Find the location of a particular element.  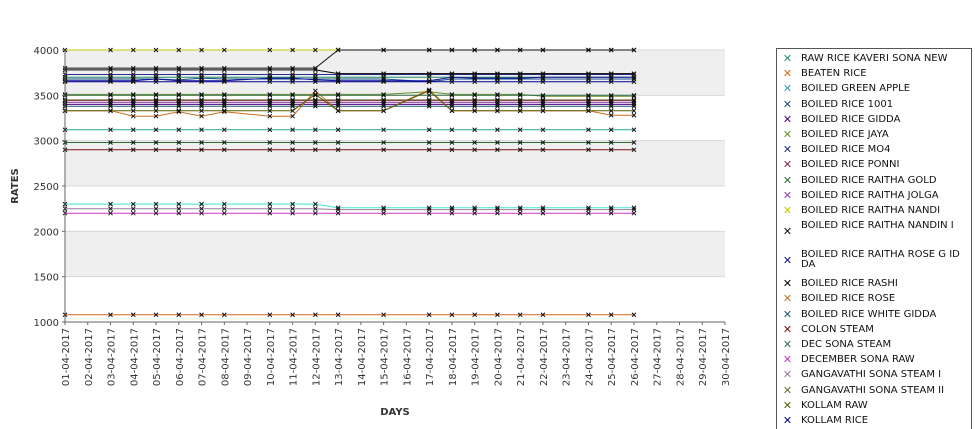

legend-label: COLON STEAM is located at coordinates (837, 329).